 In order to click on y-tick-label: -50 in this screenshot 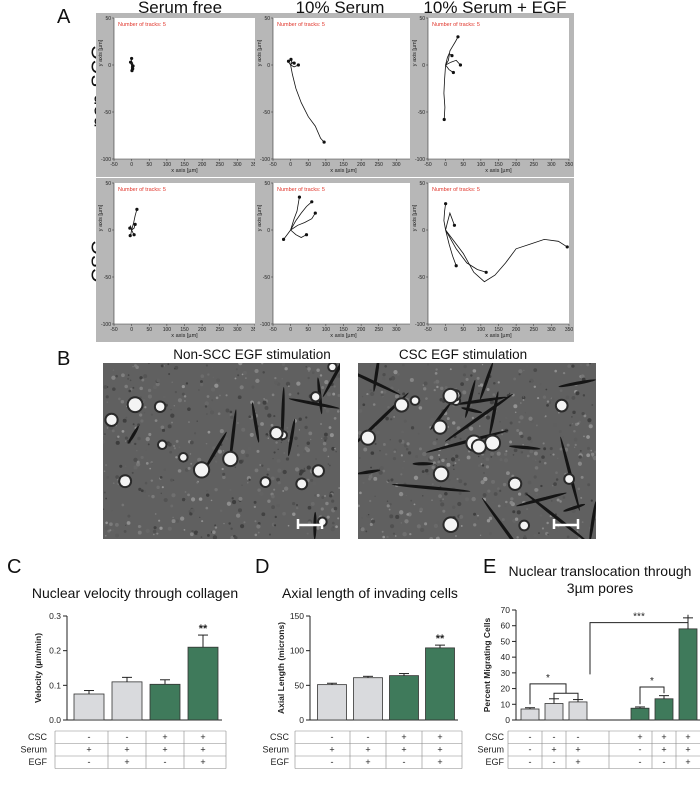, I will do `click(421, 113)`.